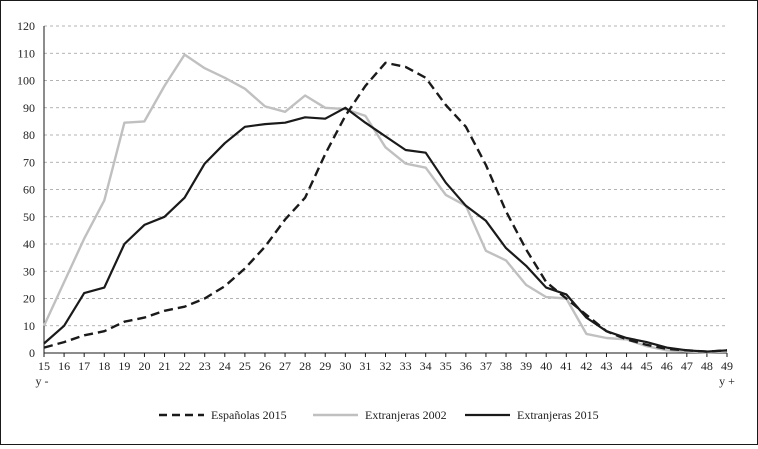  What do you see at coordinates (64, 366) in the screenshot?
I see `x-tick-label-16: 16` at bounding box center [64, 366].